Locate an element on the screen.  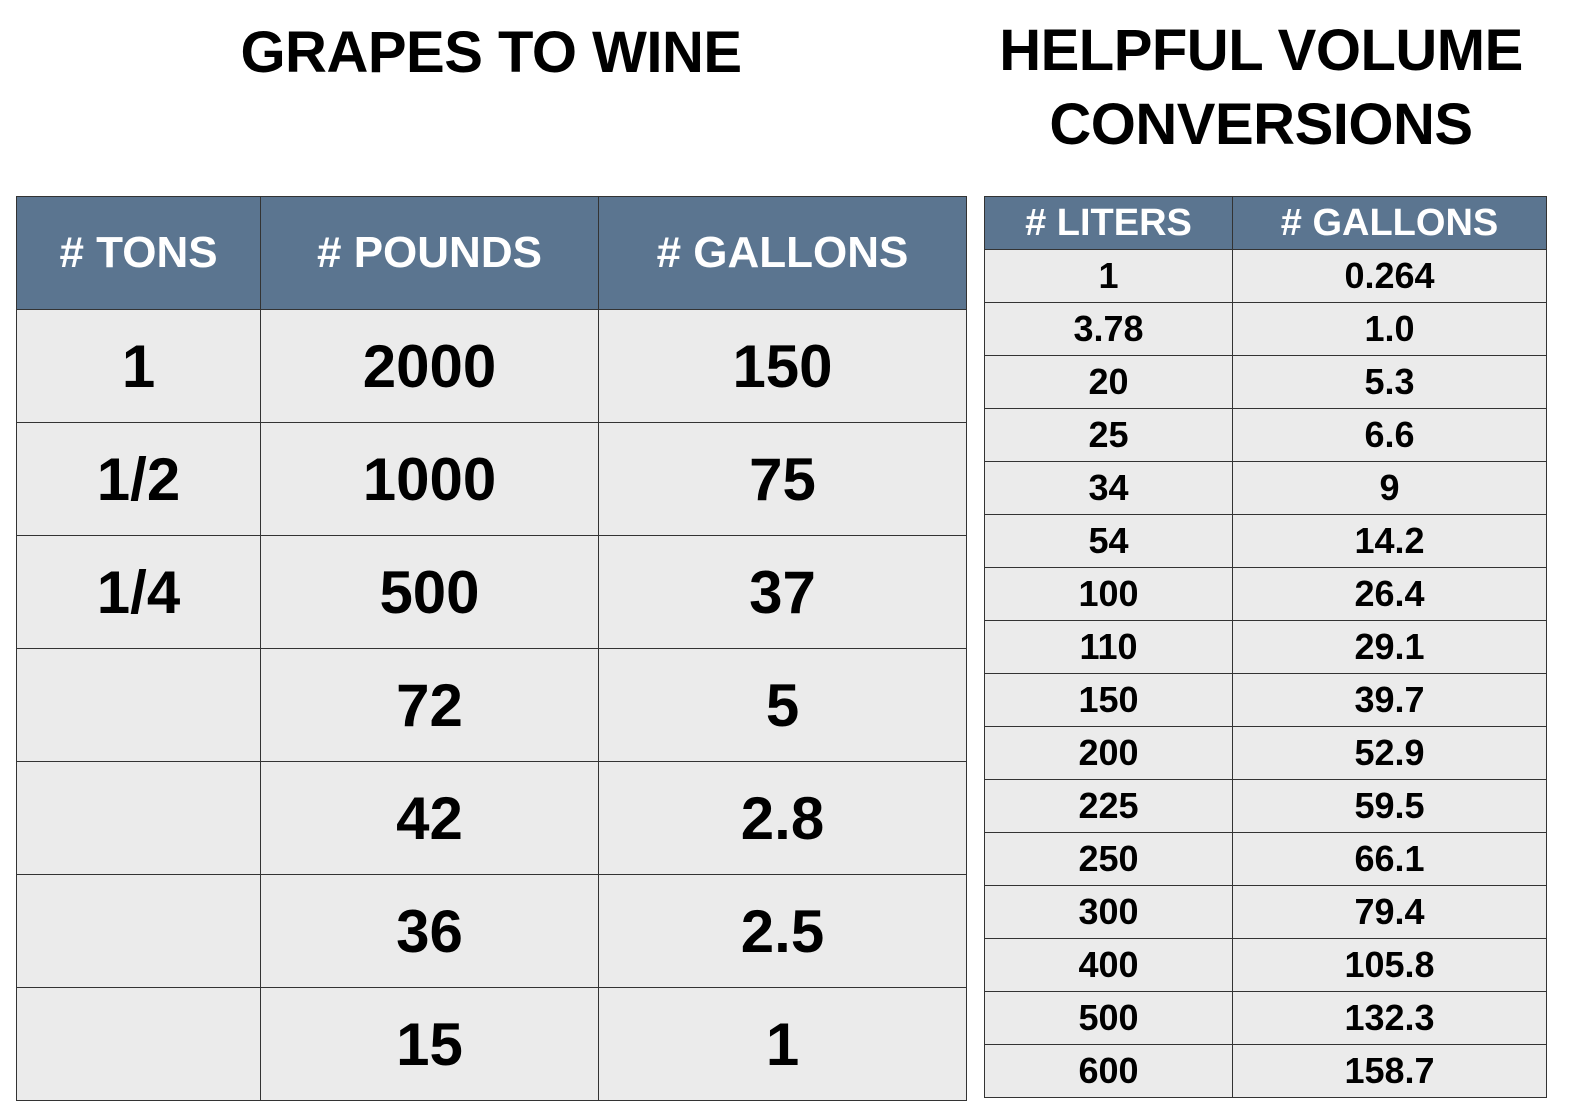
cell: 132.3 is located at coordinates (1389, 1018).